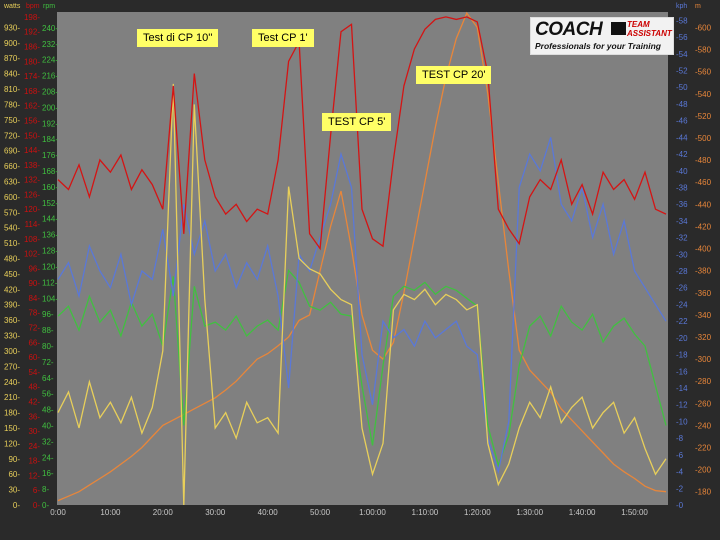 The image size is (720, 540). Describe the element at coordinates (12, 259) in the screenshot. I see `tick-label-watts: 480-` at that location.